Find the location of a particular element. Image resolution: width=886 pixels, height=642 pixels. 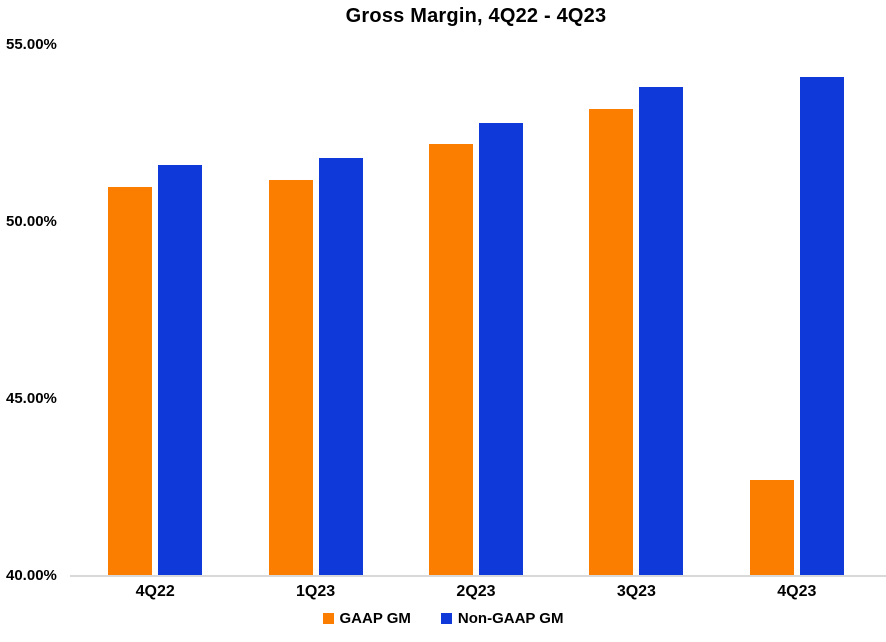

bar-gaap-gm-2q23 is located at coordinates (451, 360).